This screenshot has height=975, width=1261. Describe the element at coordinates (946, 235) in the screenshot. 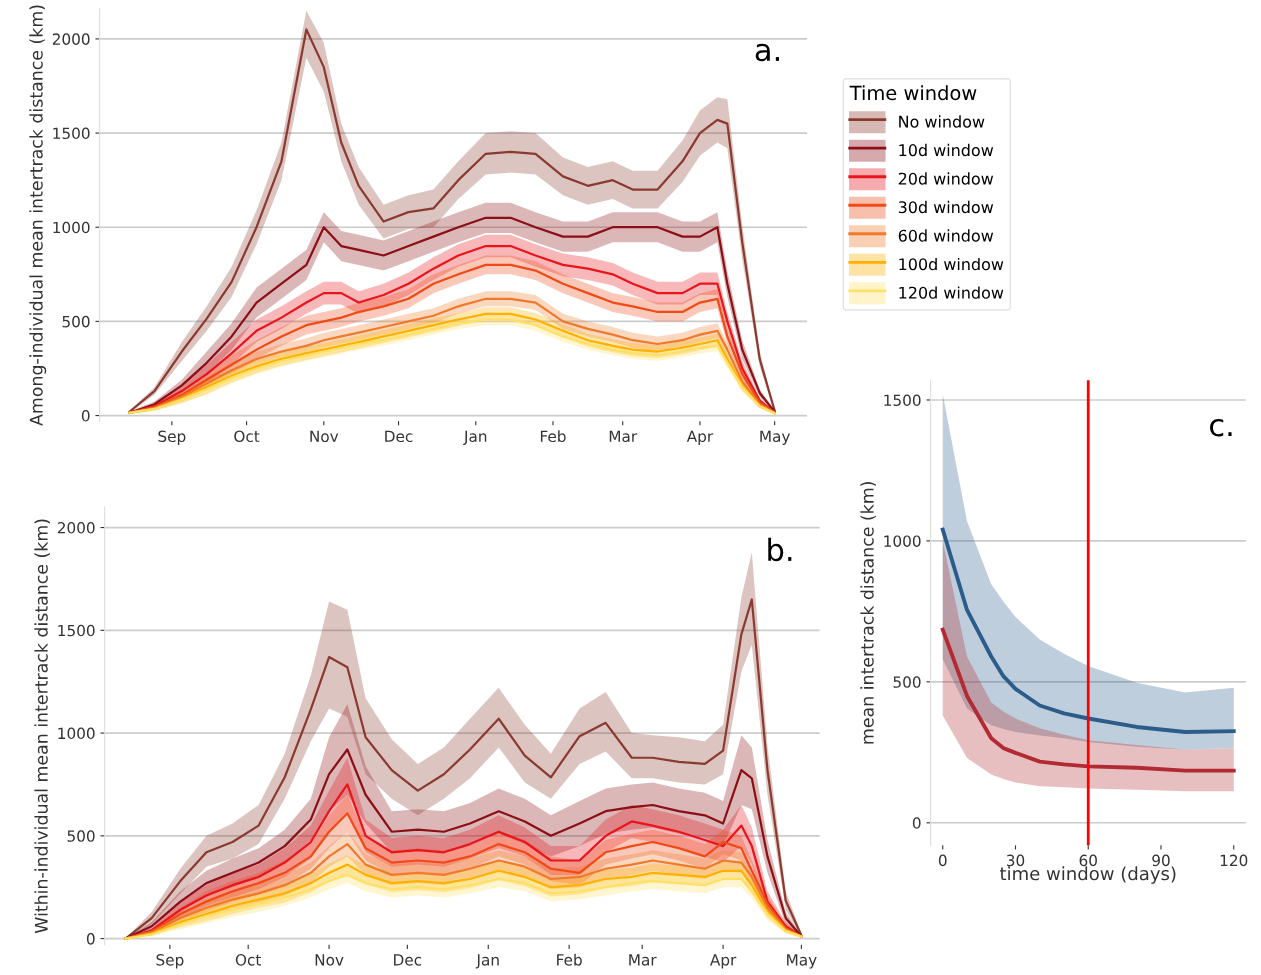

I see `legend-label: 60d window` at that location.